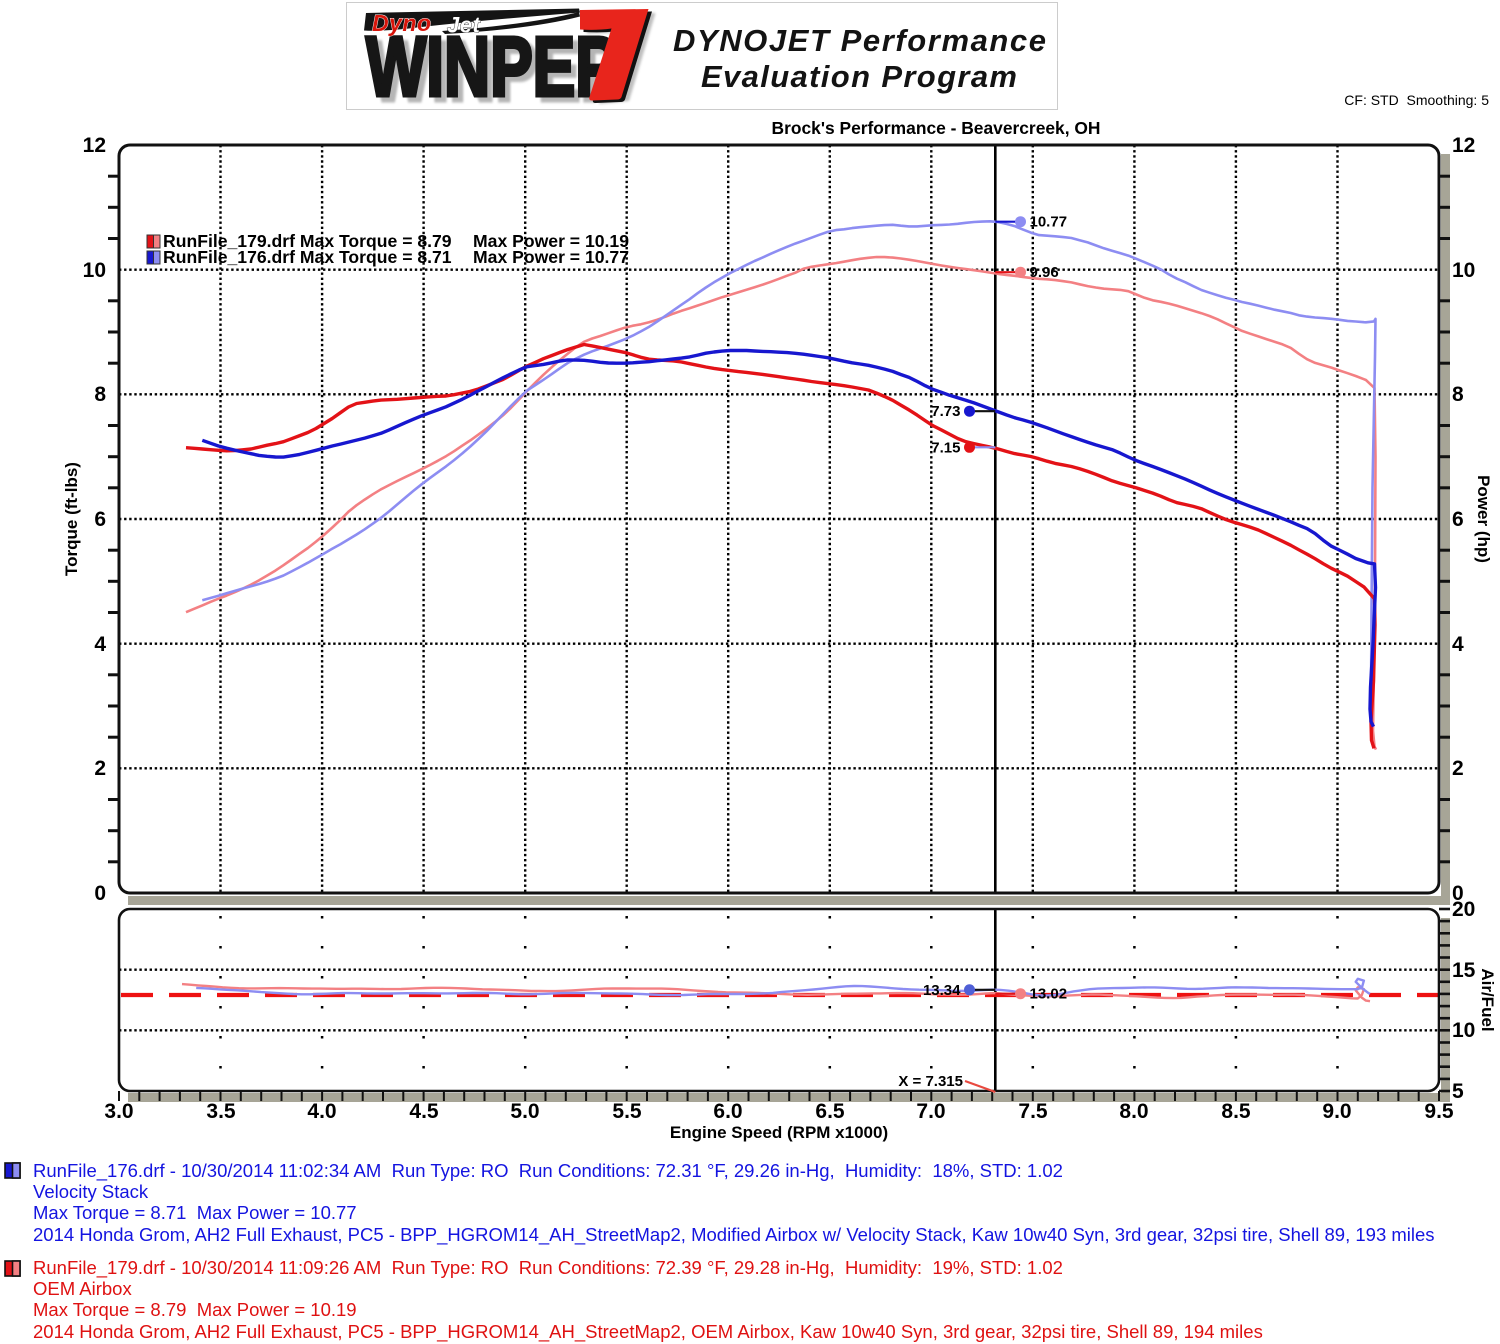 The height and width of the screenshot is (1344, 1500). What do you see at coordinates (195, 1309) in the screenshot?
I see `svg-text:Max Torque = 8.79 Max Power =: Max Torque = 8.79 Max Power = 10.19` at bounding box center [195, 1309].